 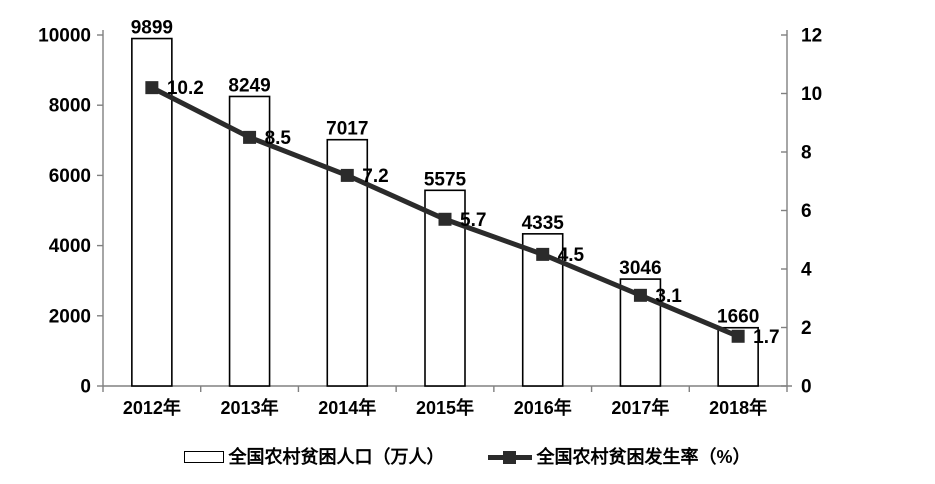 I want to click on y-tick-label-left: 0, so click(x=85, y=387).